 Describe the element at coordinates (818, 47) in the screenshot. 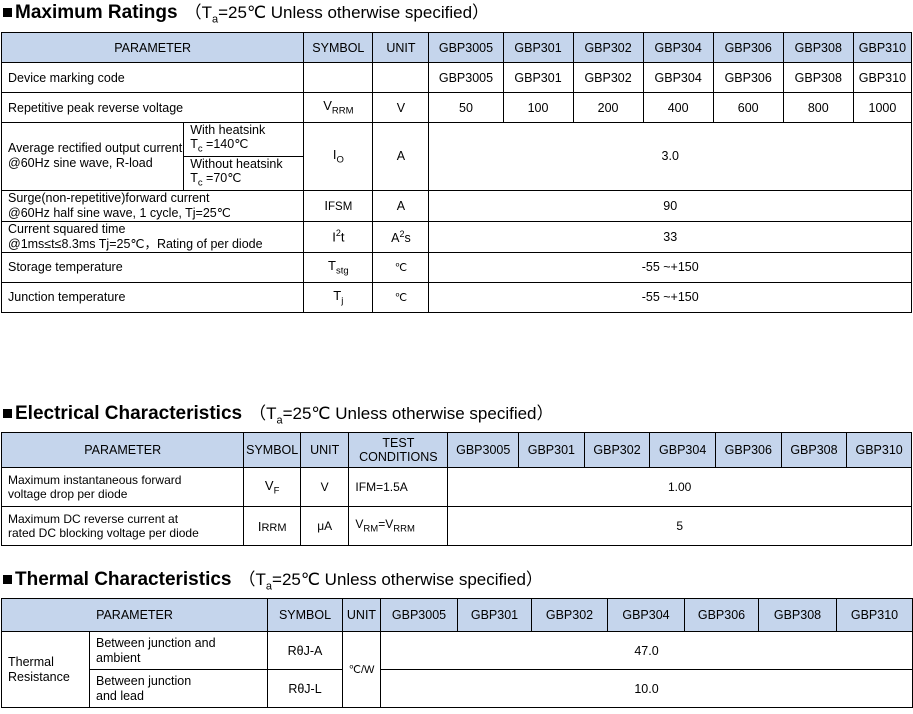

I see `col-gbp308: GBP308` at that location.